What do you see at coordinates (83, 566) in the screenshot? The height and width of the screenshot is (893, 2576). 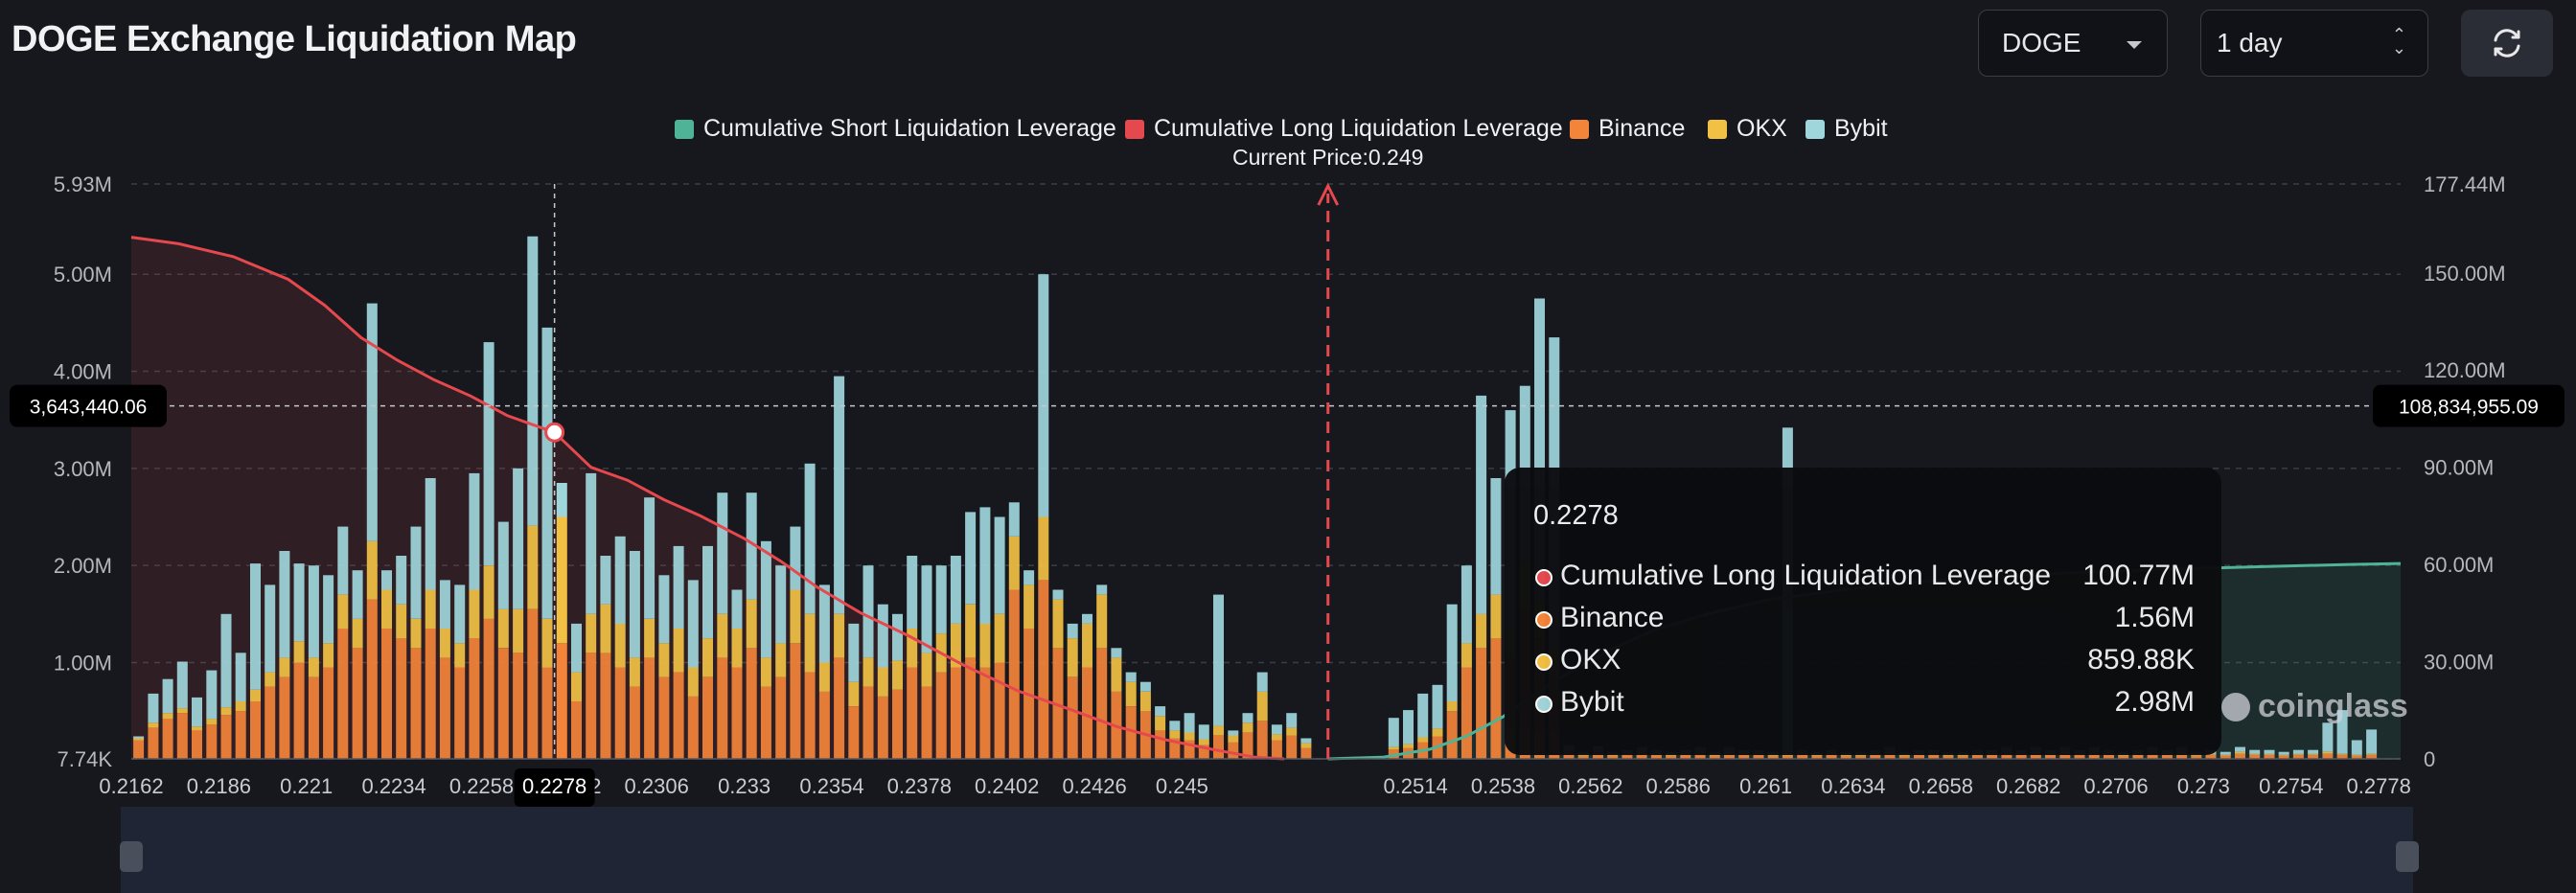 I see `left-axis-tick-label: 2.00M` at bounding box center [83, 566].